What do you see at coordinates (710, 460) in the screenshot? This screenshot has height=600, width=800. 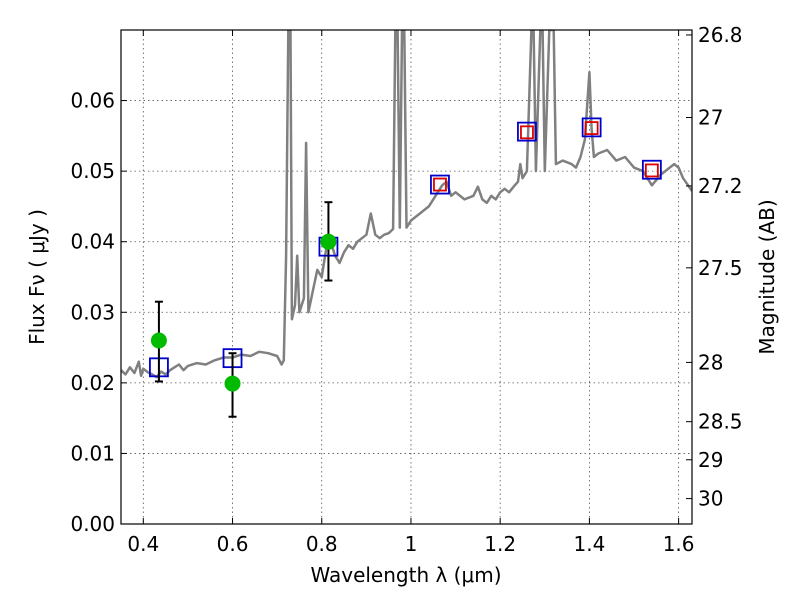 I see `right-tick-label: 29` at bounding box center [710, 460].